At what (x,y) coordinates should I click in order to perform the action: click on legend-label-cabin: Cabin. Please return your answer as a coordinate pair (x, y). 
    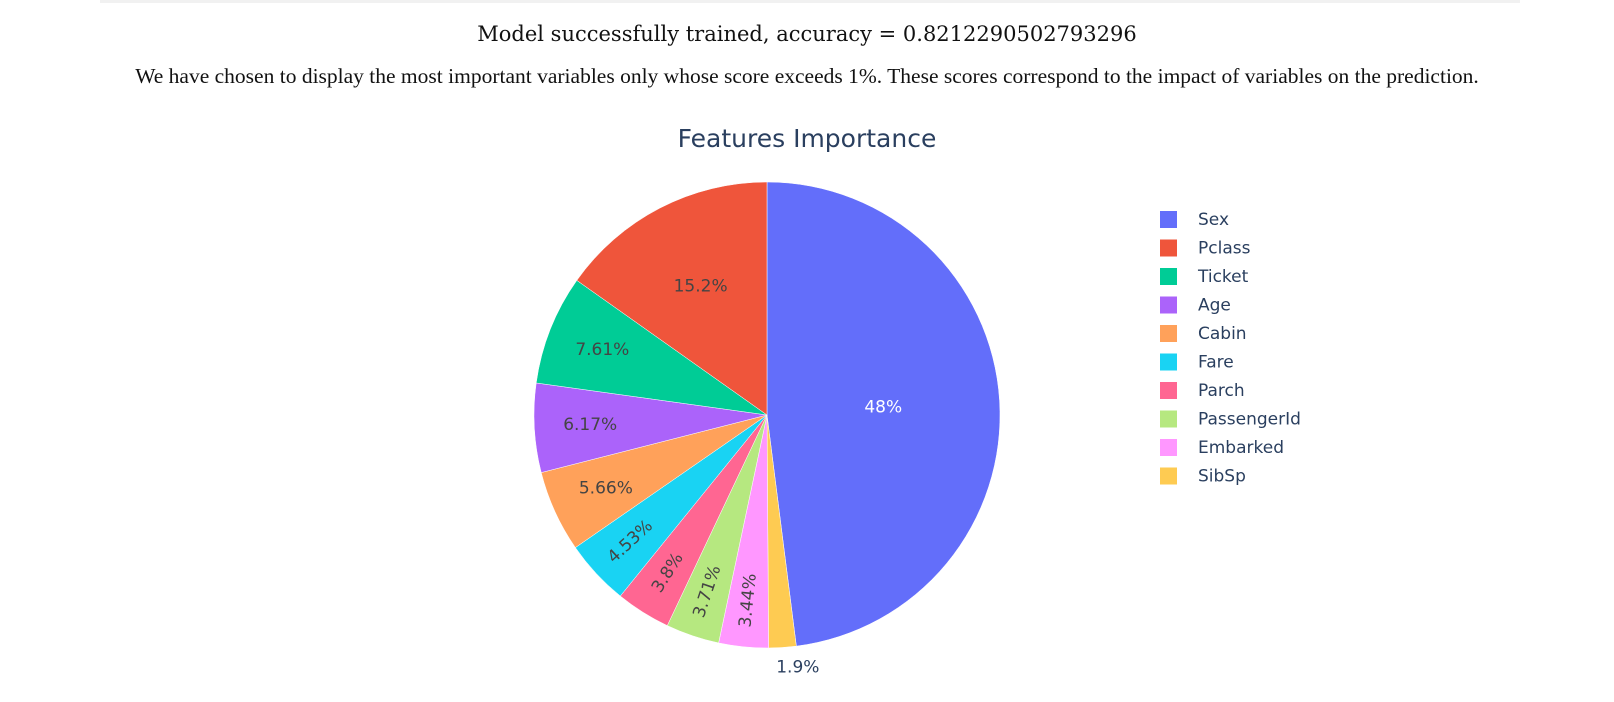
    Looking at the image, I should click on (1222, 334).